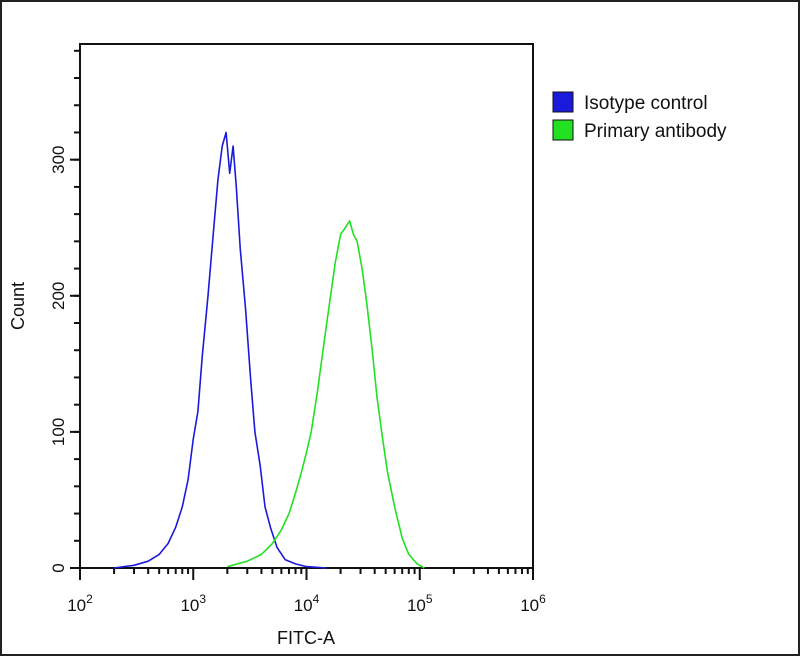 The height and width of the screenshot is (656, 800). I want to click on y-tick-label: 200, so click(58, 296).